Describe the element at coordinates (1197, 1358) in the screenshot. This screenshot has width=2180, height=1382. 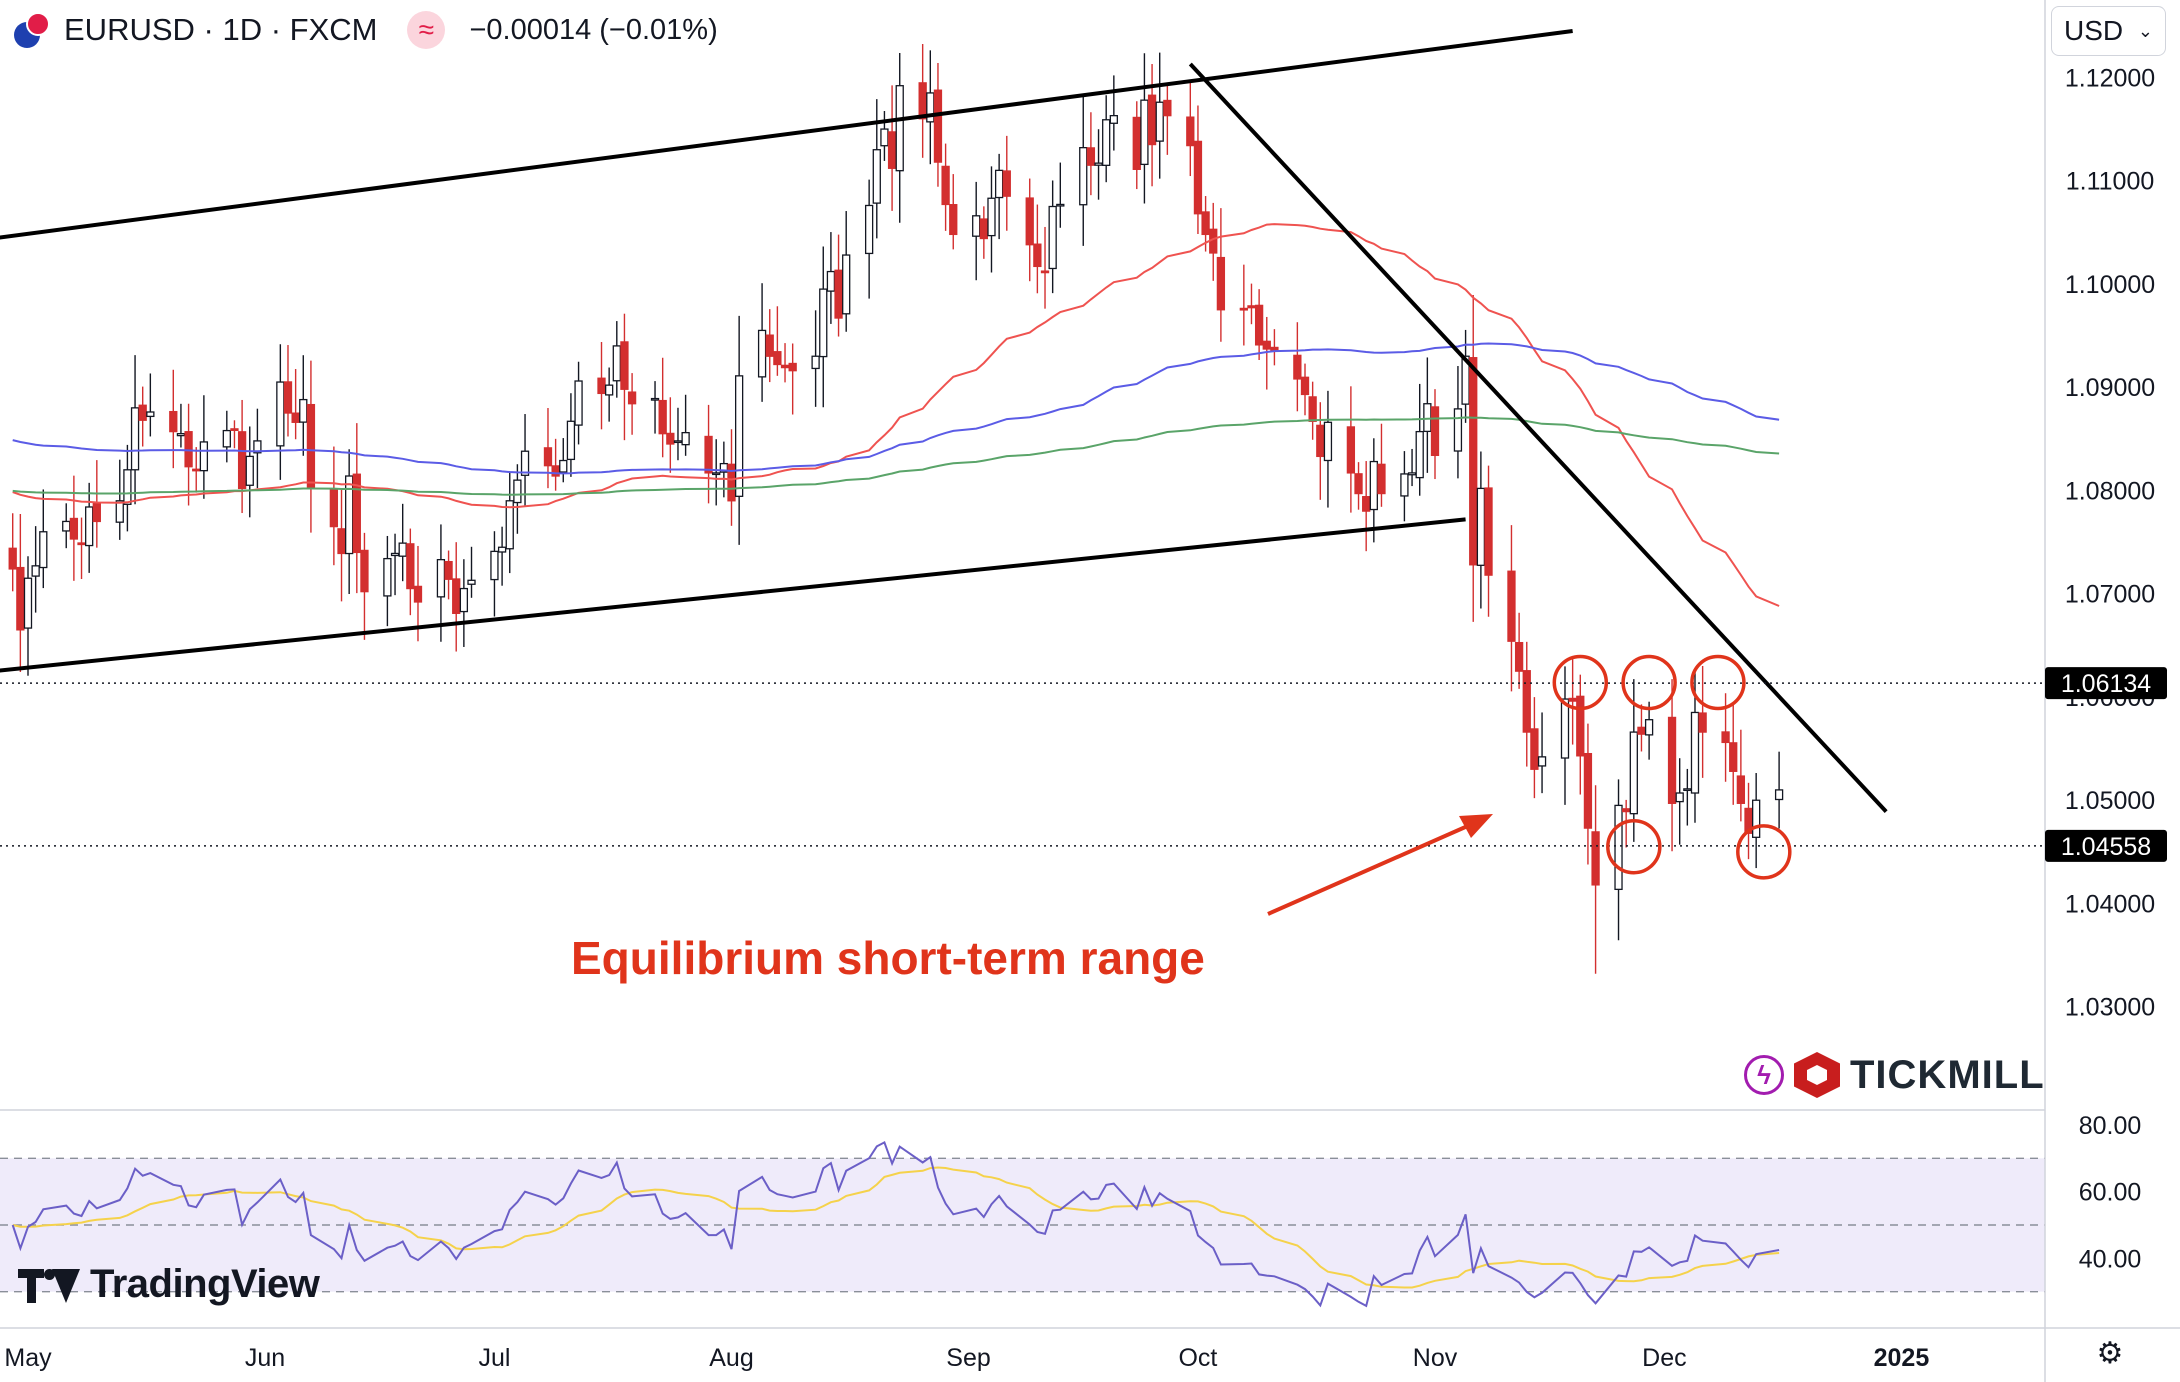
I see `time-tick-label: Oct` at that location.